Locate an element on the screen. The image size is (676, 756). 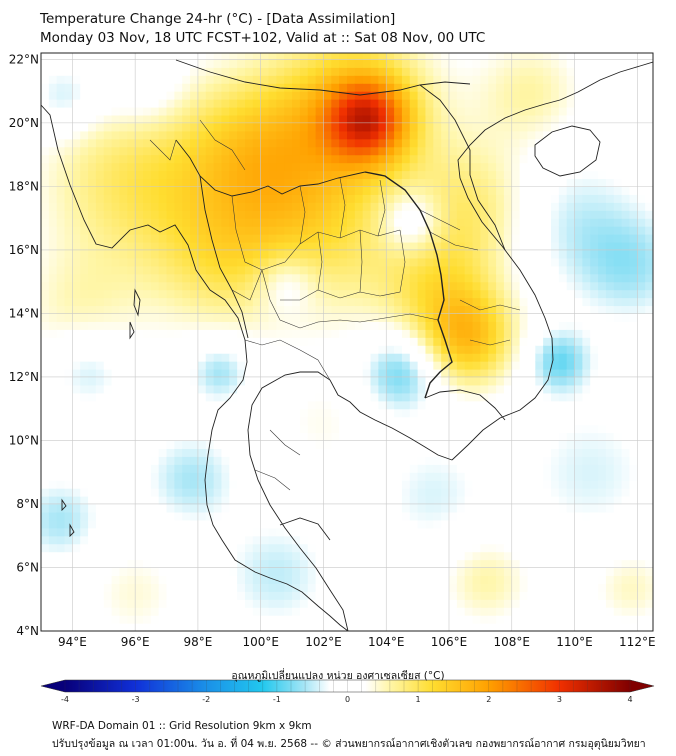
lat-tick-label: 18°N is located at coordinates (24, 186).